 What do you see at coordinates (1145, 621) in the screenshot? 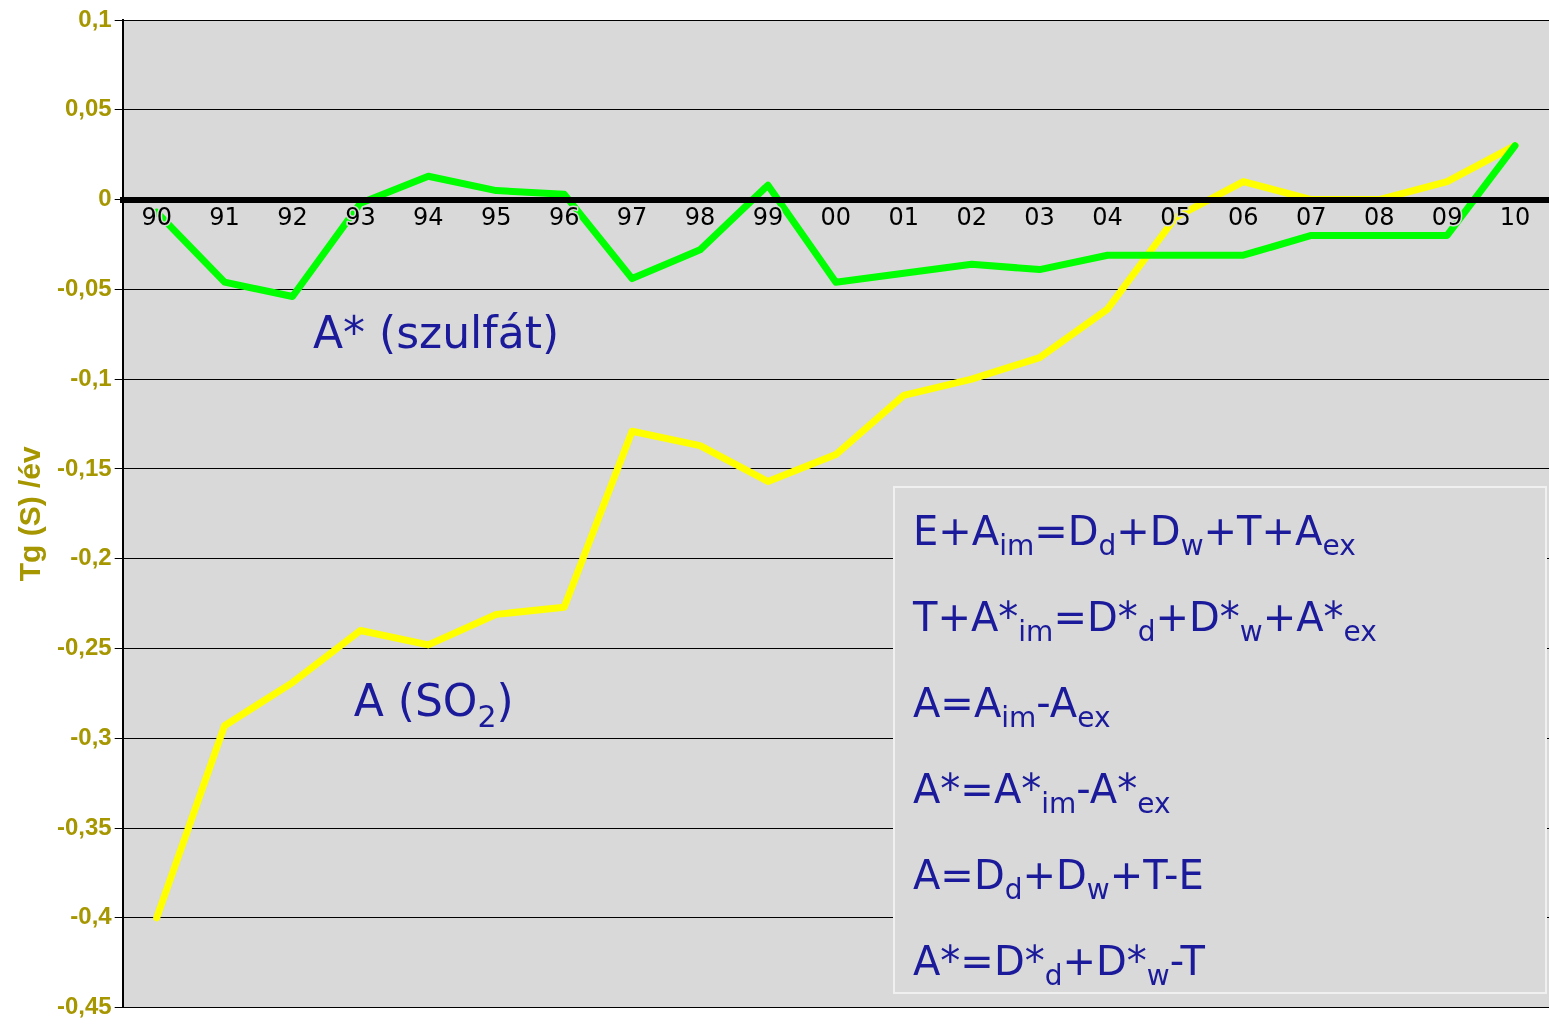
I see `annotation: T+A*$_{im}$=D*$_{d}$+D*$_{w}$+A*$_{ex}$` at bounding box center [1145, 621].